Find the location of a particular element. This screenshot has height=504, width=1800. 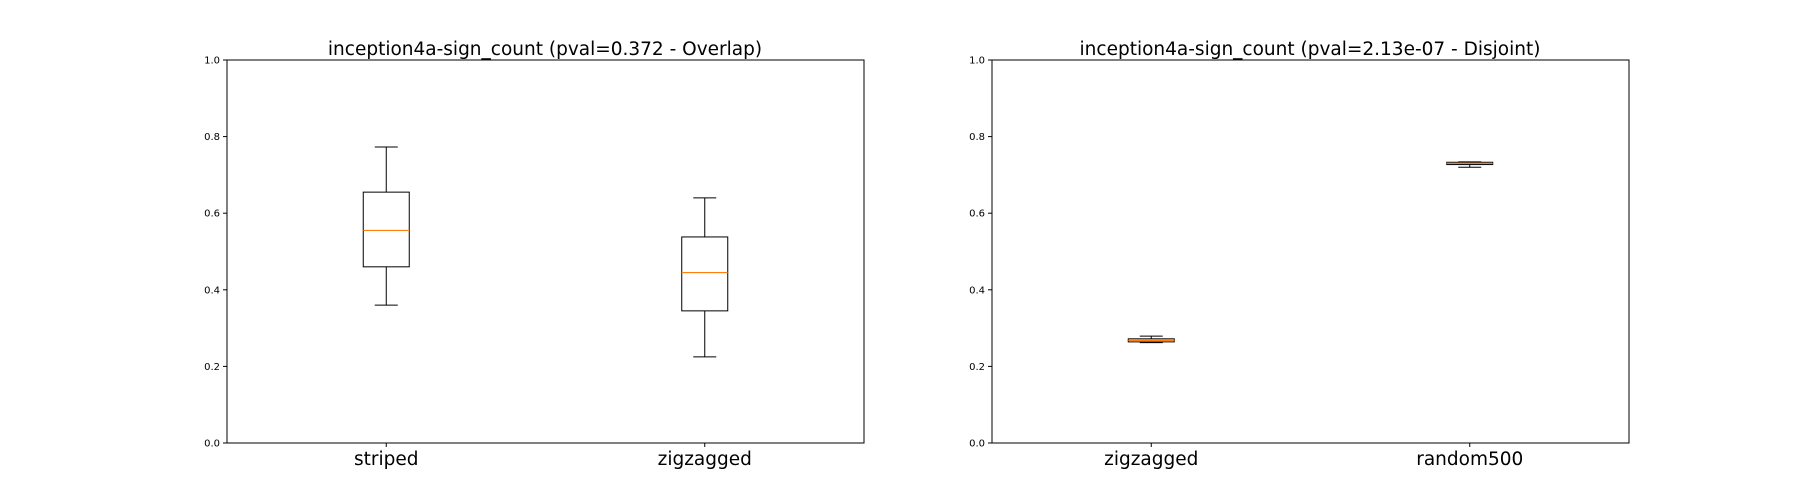

left-ytick-label: 1.0 is located at coordinates (212, 61).